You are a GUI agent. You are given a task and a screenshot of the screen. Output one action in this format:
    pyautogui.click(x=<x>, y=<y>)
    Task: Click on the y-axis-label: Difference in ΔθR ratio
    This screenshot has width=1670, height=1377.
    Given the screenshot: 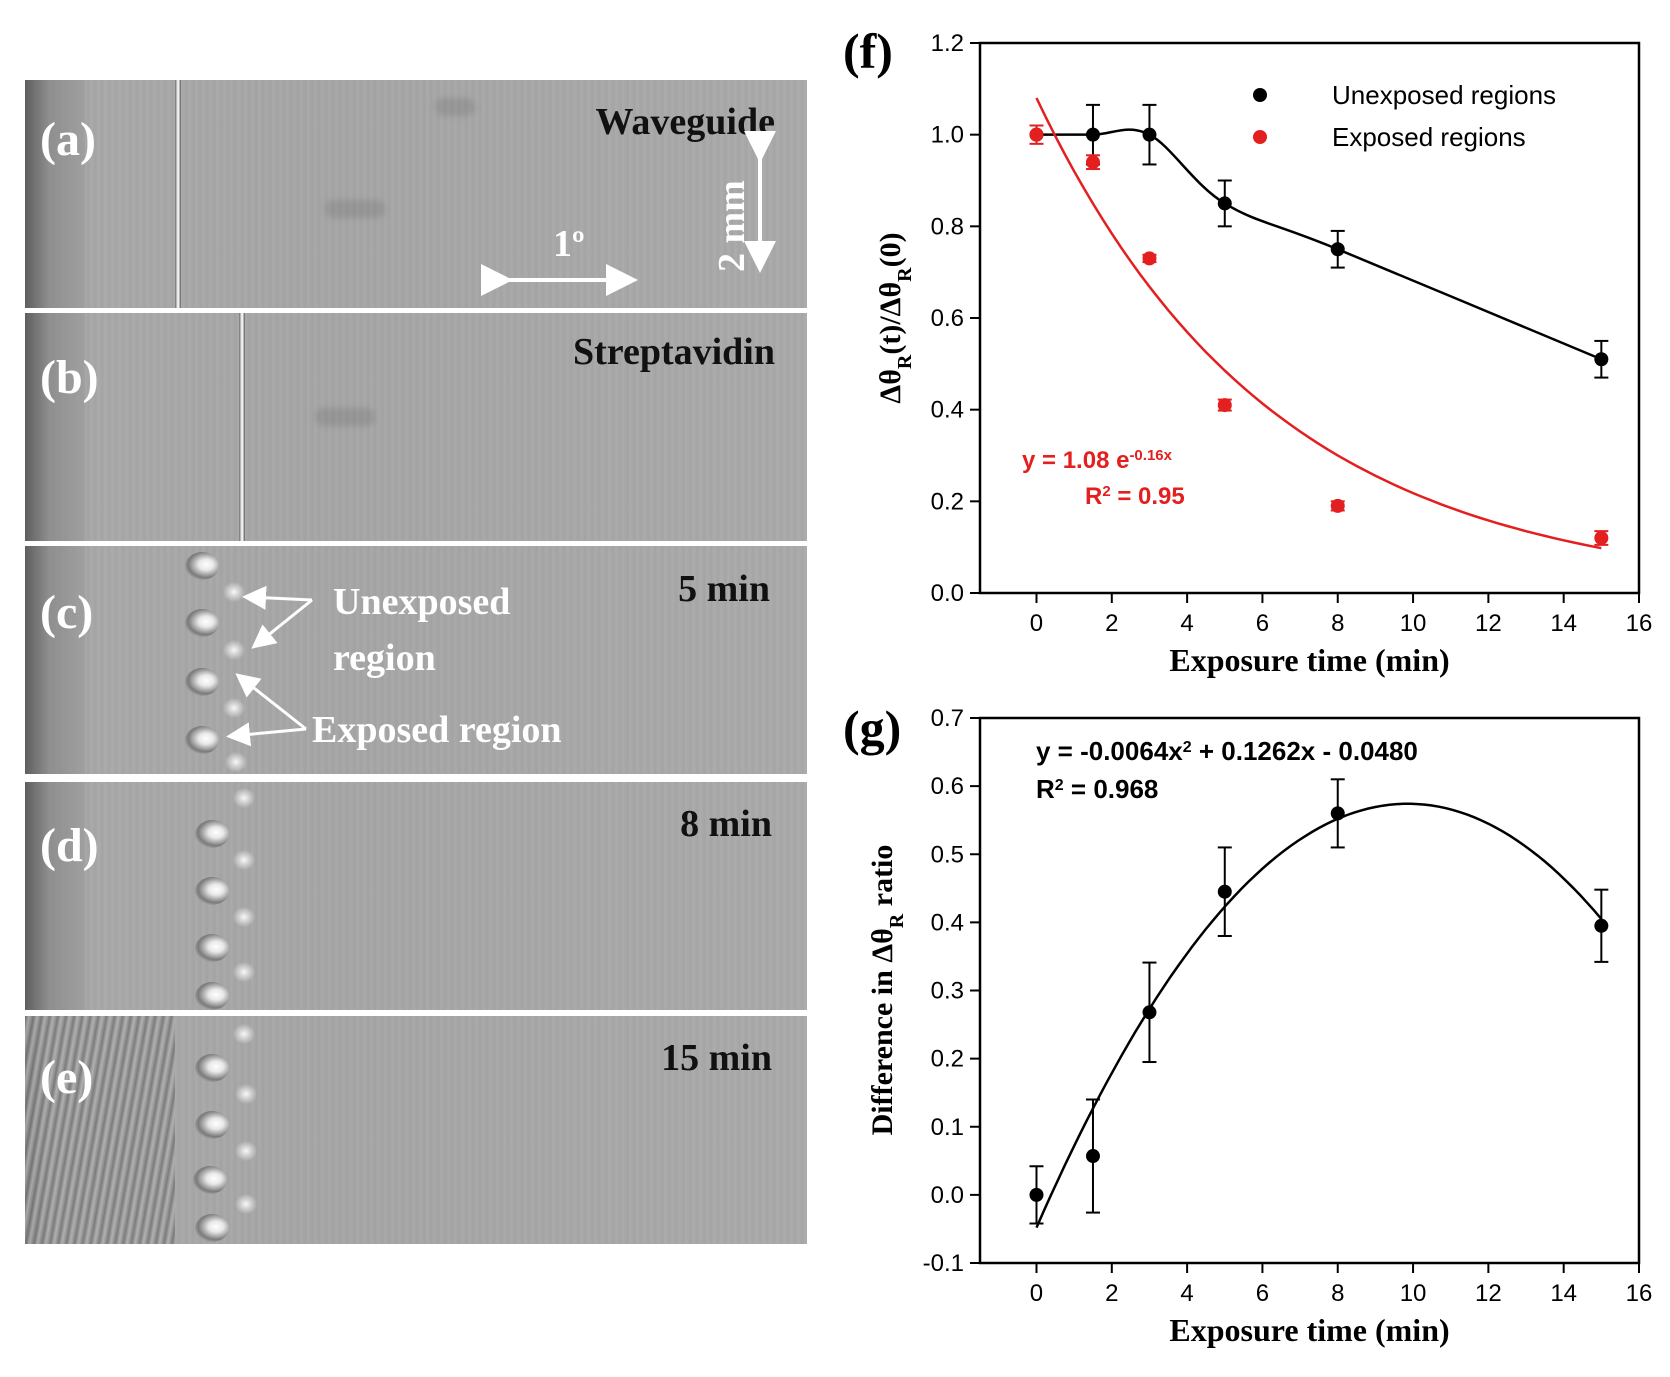 What is the action you would take?
    pyautogui.click(x=887, y=990)
    